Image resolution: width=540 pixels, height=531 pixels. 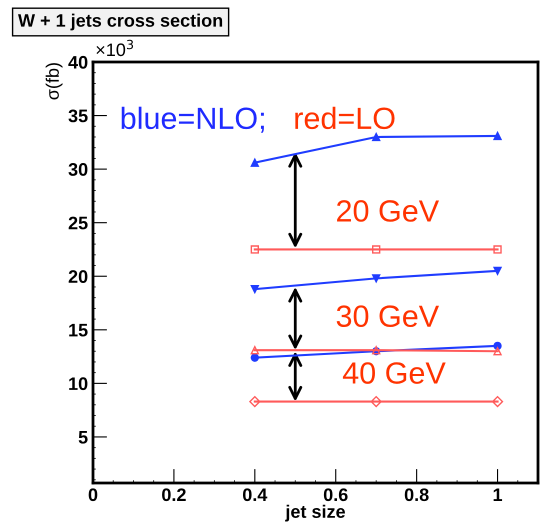 What do you see at coordinates (78, 169) in the screenshot?
I see `y-tick-label: 30` at bounding box center [78, 169].